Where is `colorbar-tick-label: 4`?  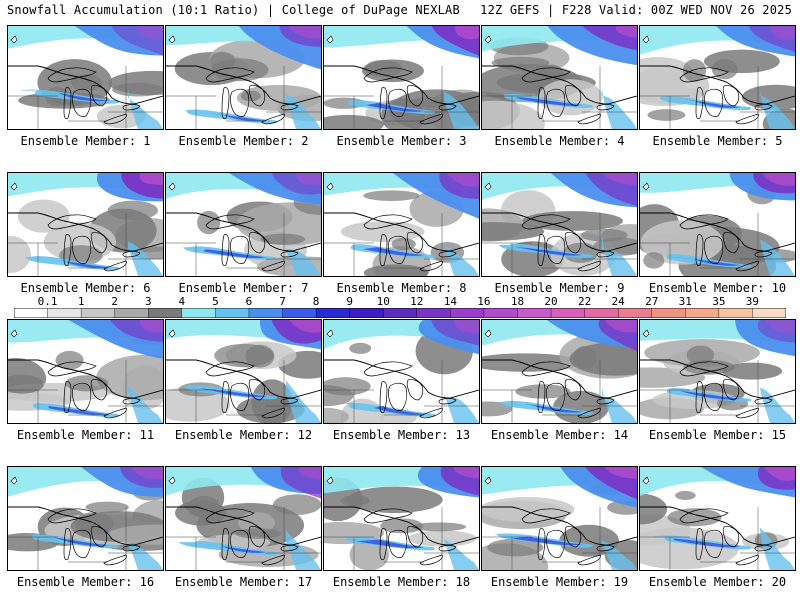
colorbar-tick-label: 4 is located at coordinates (182, 301).